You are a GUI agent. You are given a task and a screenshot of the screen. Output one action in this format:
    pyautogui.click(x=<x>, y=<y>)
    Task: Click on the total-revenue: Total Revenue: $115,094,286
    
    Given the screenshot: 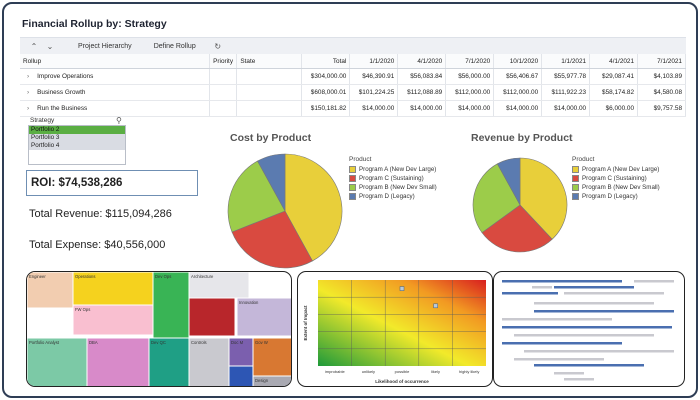 What is the action you would take?
    pyautogui.click(x=100, y=214)
    